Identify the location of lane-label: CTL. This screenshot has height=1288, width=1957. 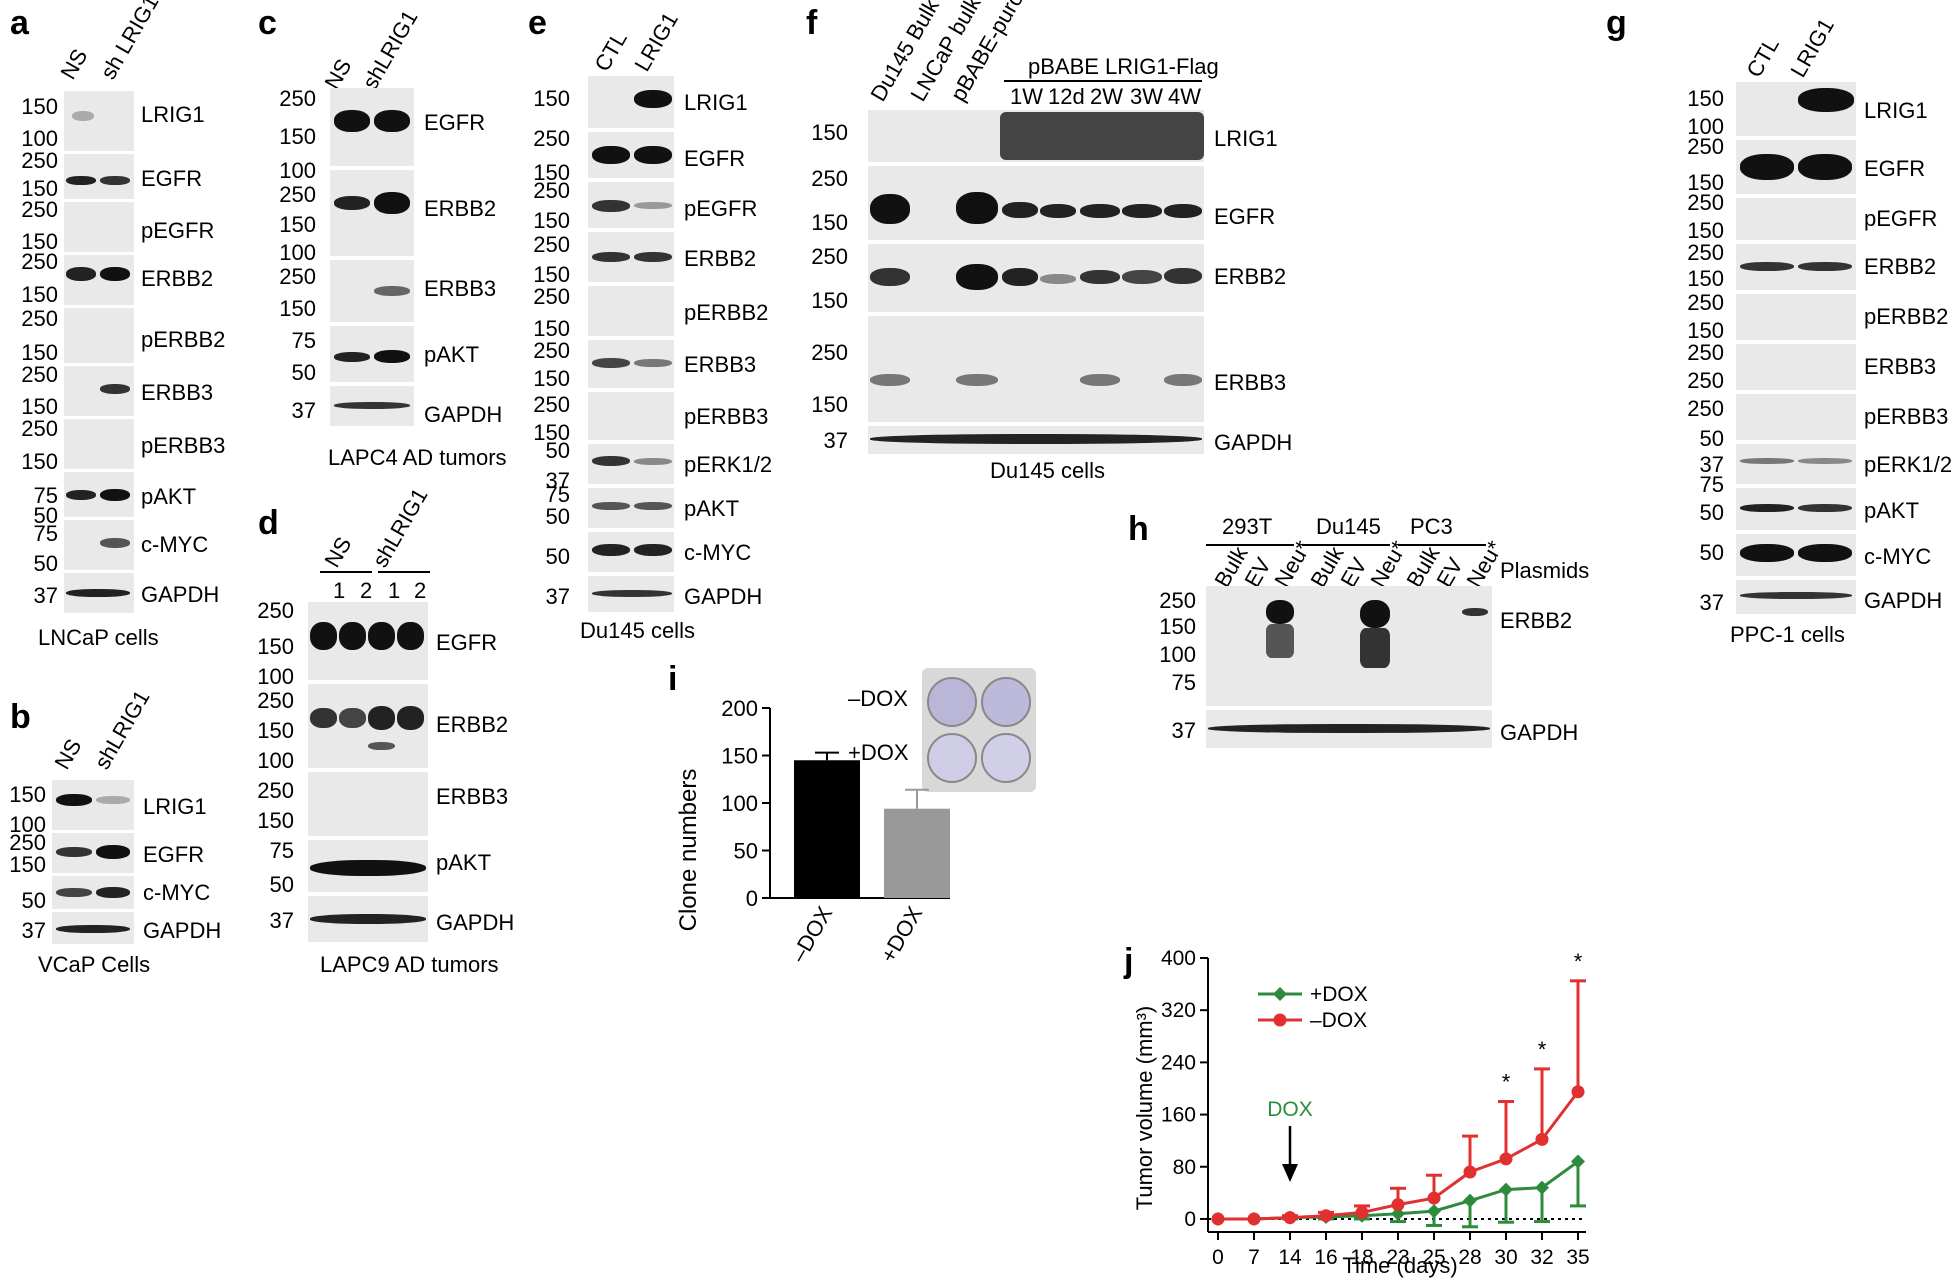
(1762, 57).